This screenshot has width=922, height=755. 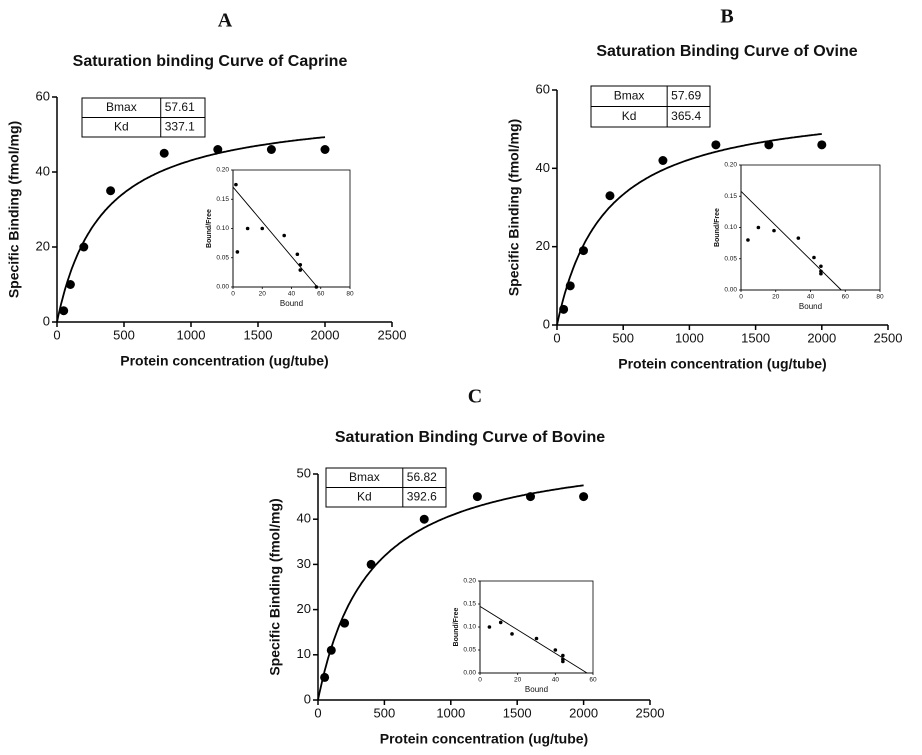 I want to click on panel-label: C, so click(x=475, y=397).